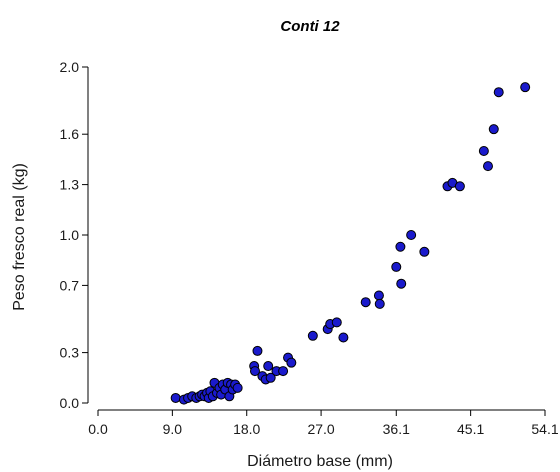  I want to click on x-tick-label: 45.1, so click(470, 429).